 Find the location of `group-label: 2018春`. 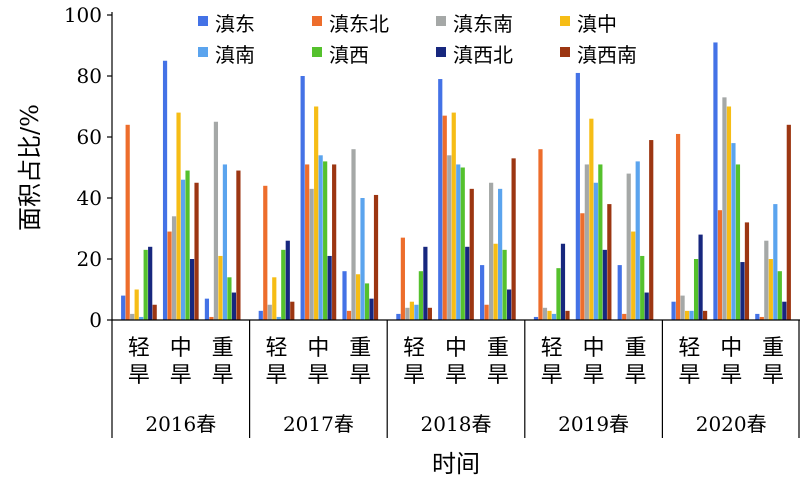

group-label: 2018春 is located at coordinates (456, 424).